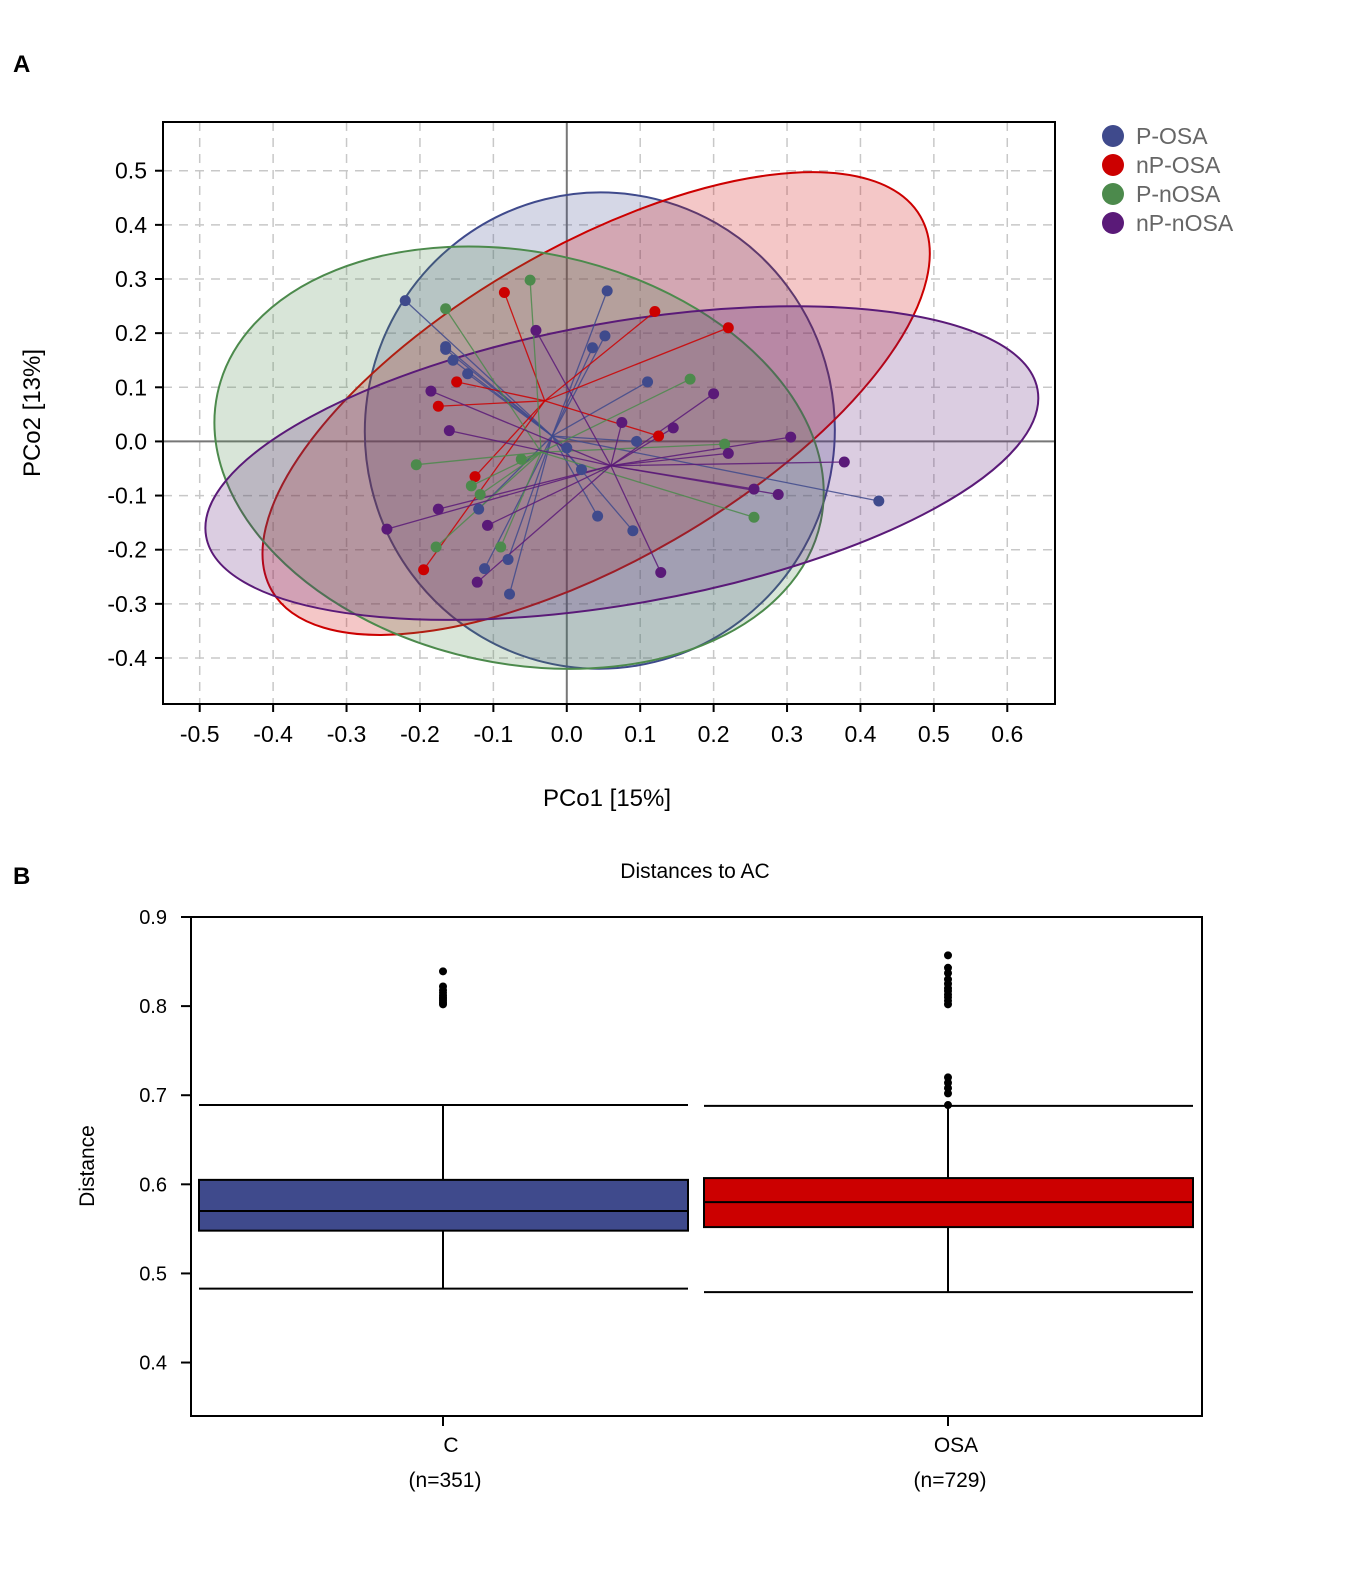 This screenshot has height=1569, width=1358. I want to click on x-tick-label-8: 0.3, so click(787, 734).